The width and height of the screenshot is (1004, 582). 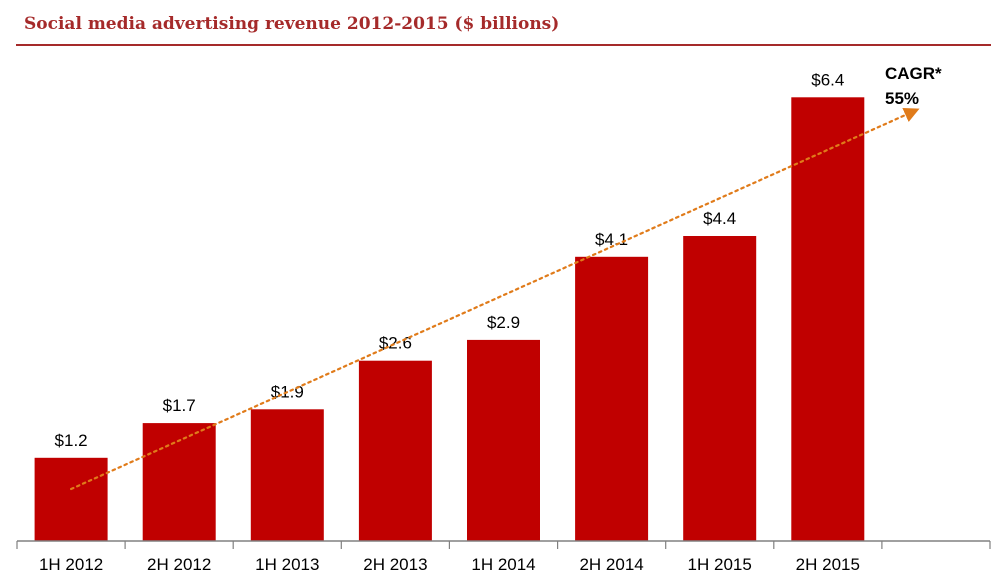 I want to click on bar-2h-2012, so click(x=179, y=482).